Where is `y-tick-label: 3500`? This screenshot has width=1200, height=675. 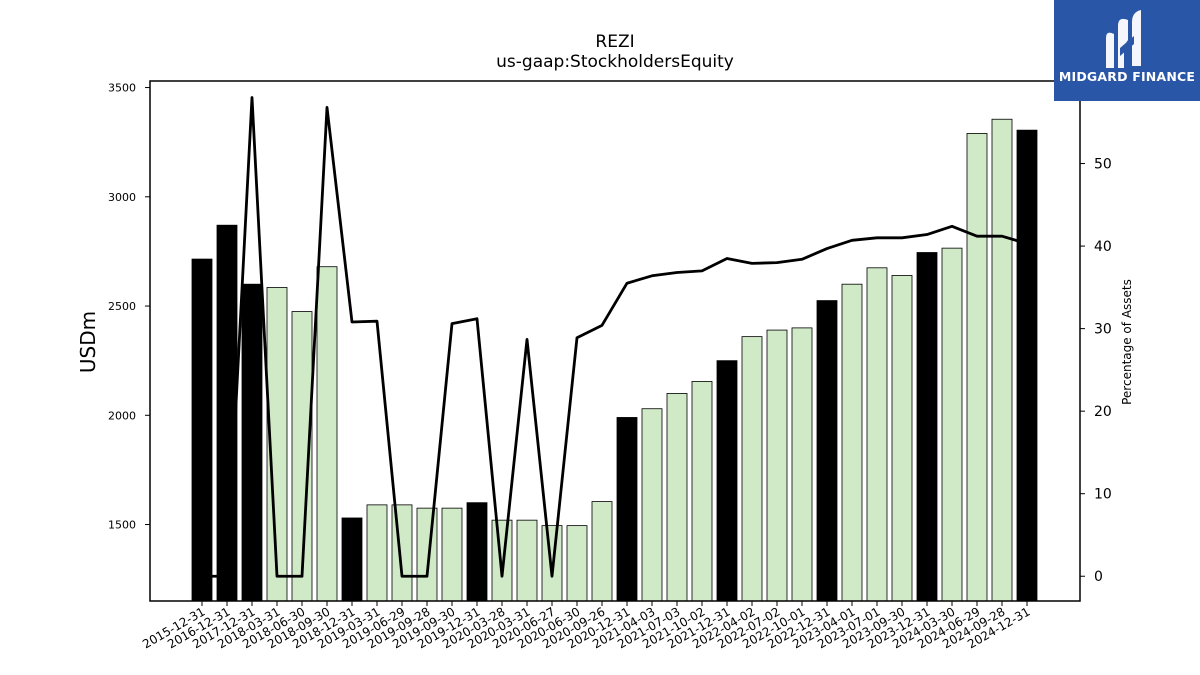
y-tick-label: 3500 is located at coordinates (122, 88).